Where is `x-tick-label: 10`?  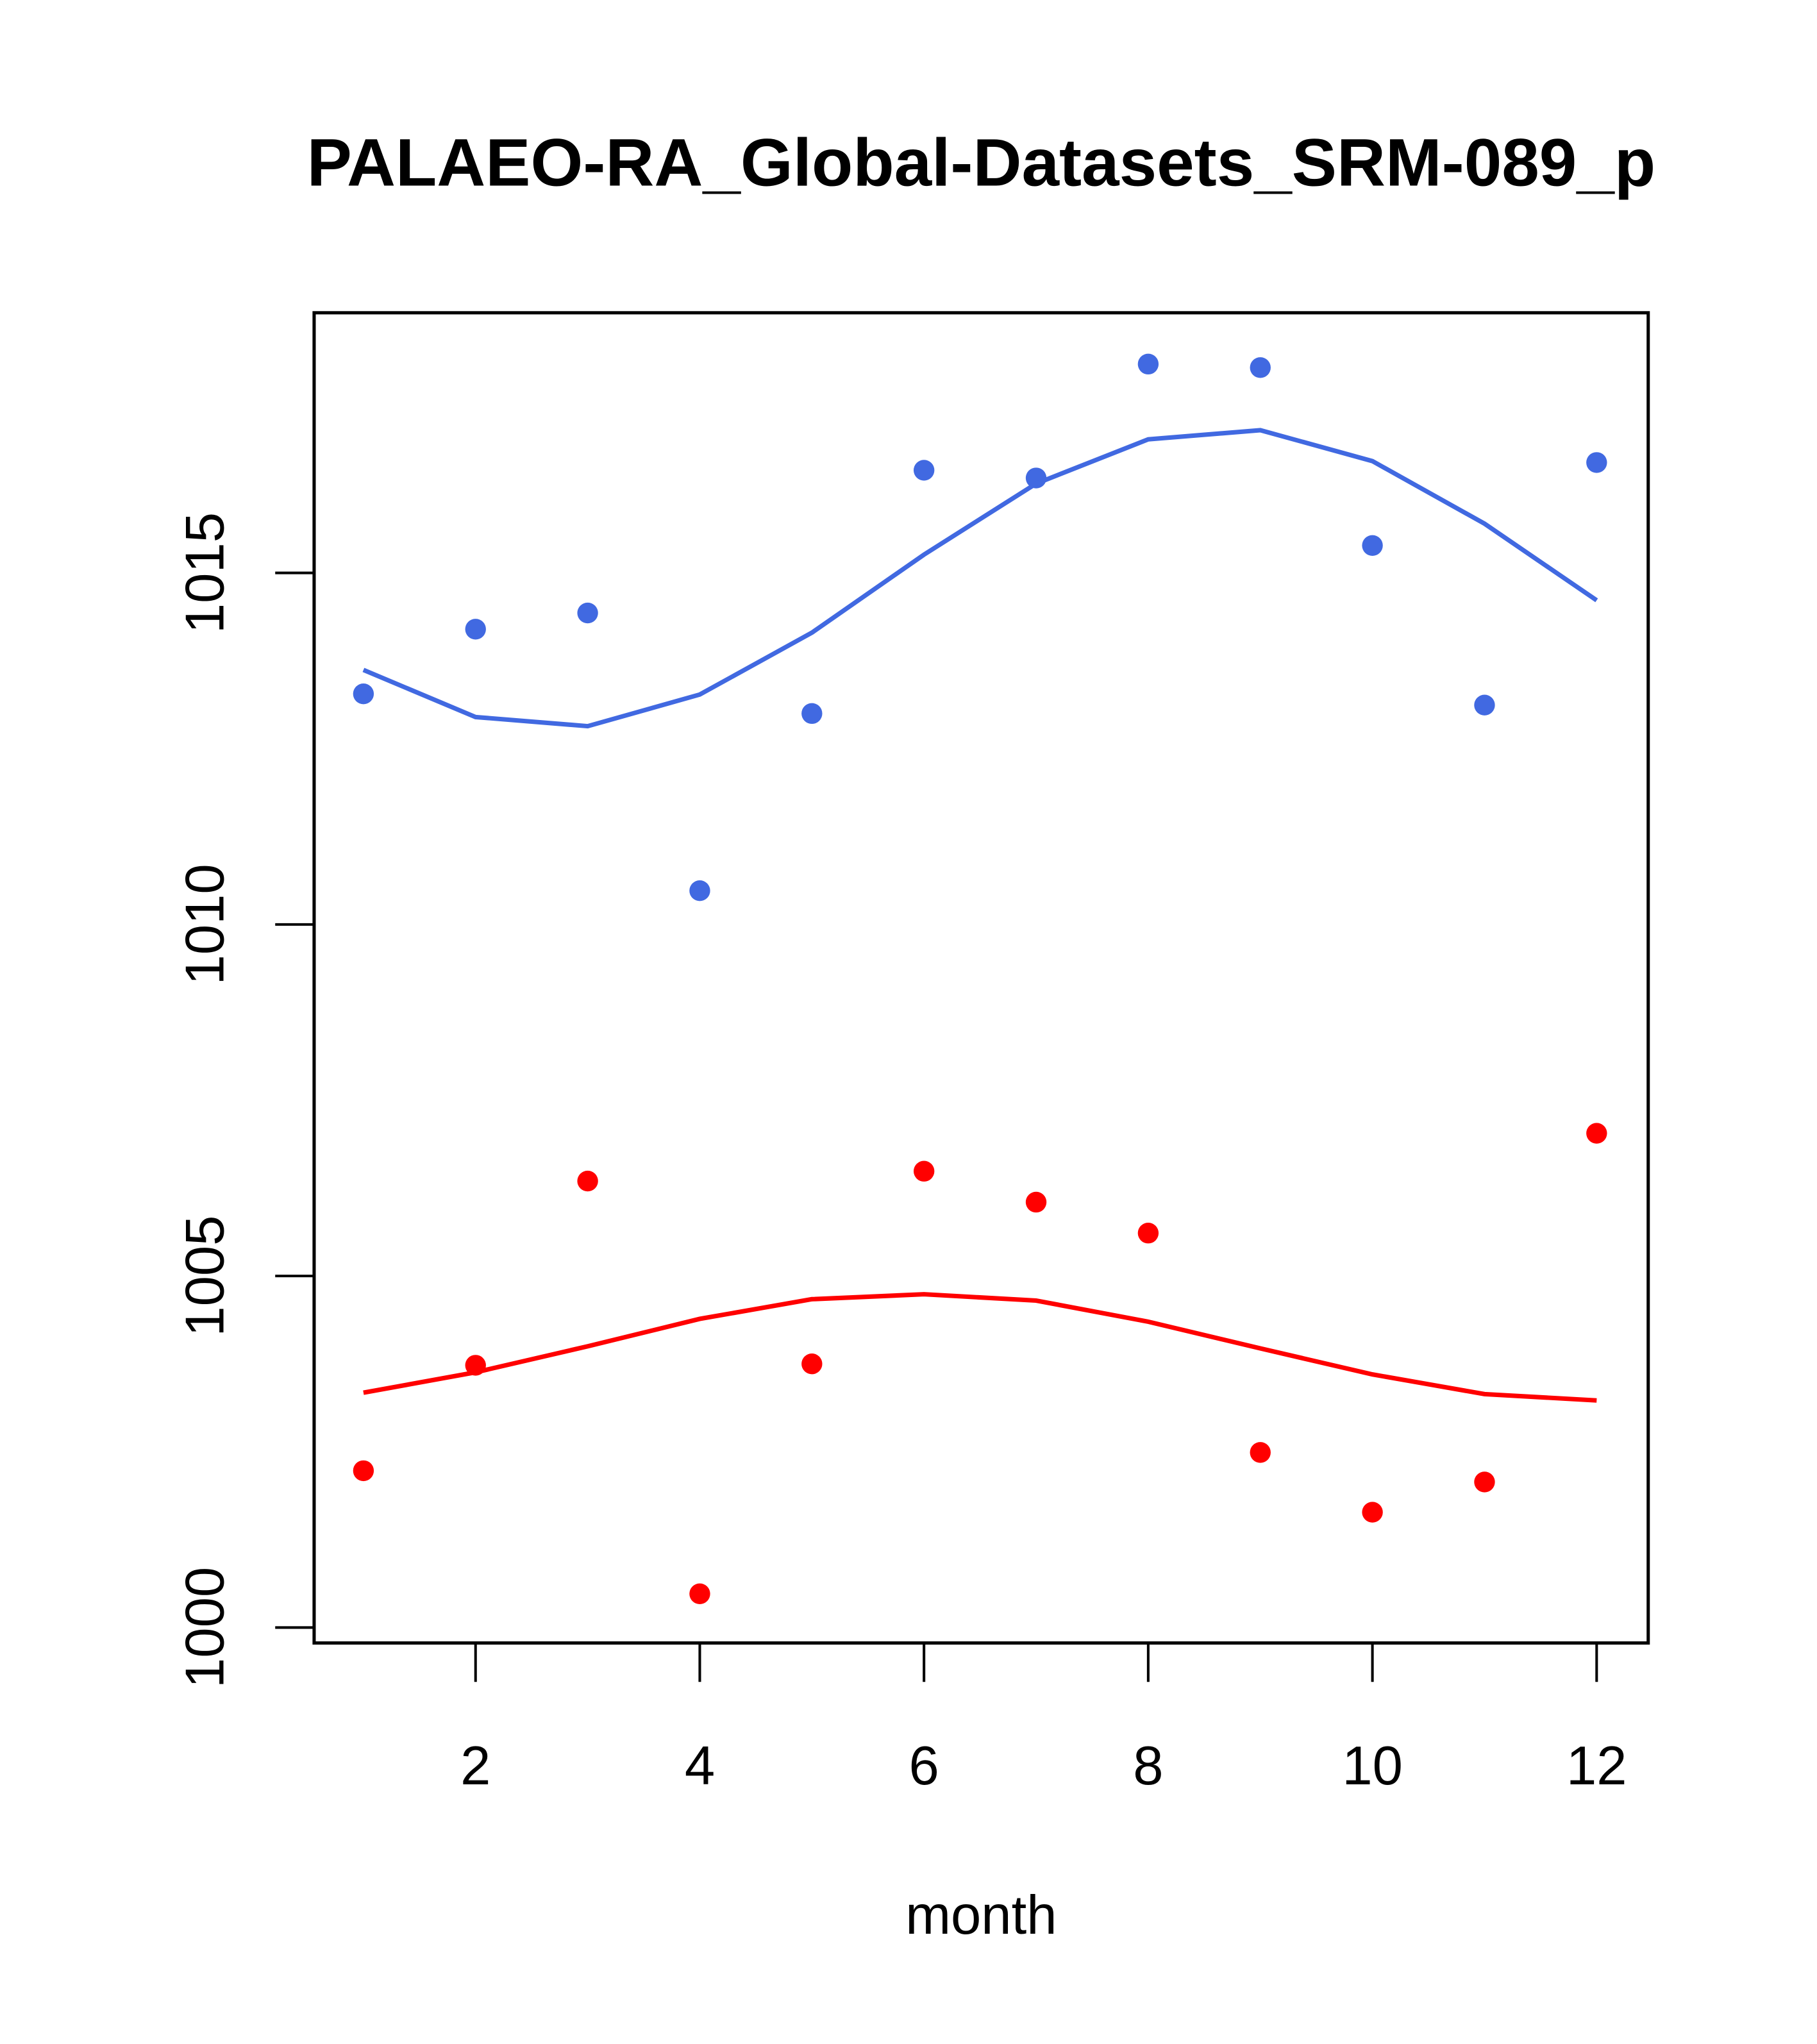
x-tick-label: 10 is located at coordinates (1372, 1766).